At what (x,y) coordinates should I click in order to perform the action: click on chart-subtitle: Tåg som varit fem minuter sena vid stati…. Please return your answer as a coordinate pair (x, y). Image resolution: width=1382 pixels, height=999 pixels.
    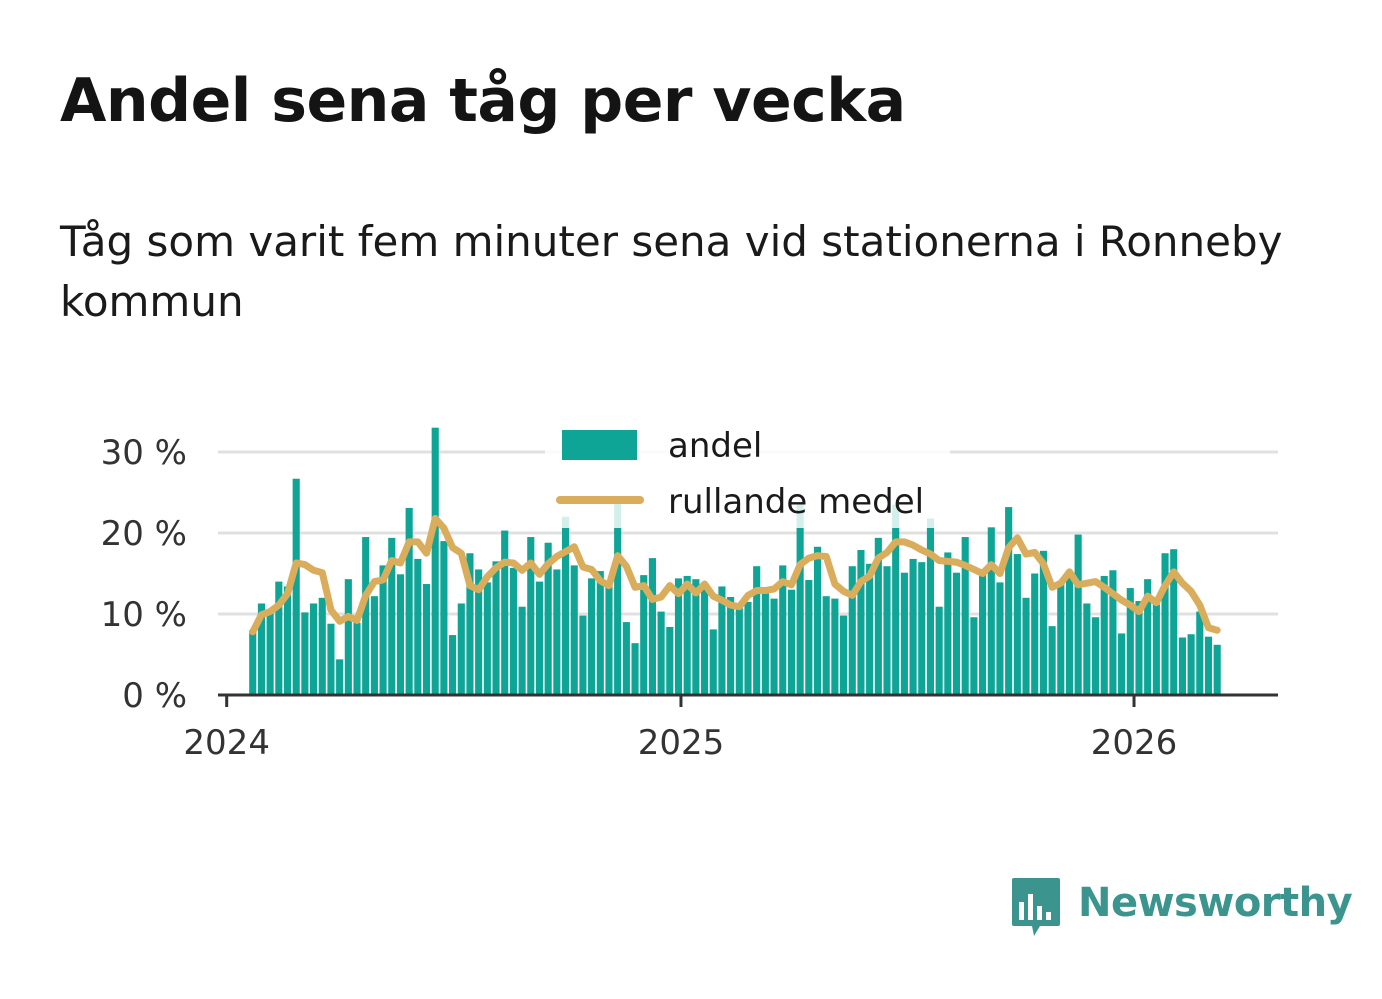
    Looking at the image, I should click on (671, 271).